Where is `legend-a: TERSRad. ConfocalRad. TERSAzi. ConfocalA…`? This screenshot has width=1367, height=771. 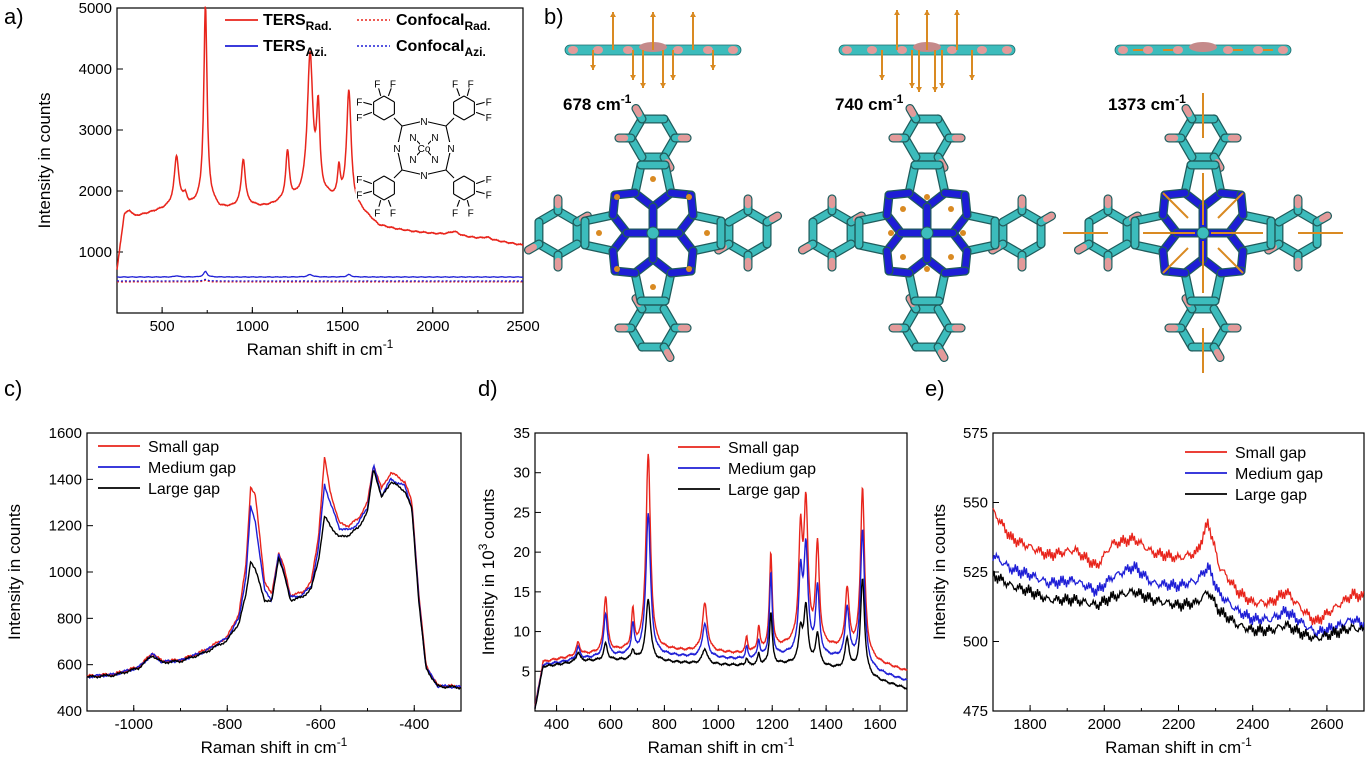
legend-a: TERSRad. ConfocalRad. TERSAzi. ConfocalA… is located at coordinates (357, 35).